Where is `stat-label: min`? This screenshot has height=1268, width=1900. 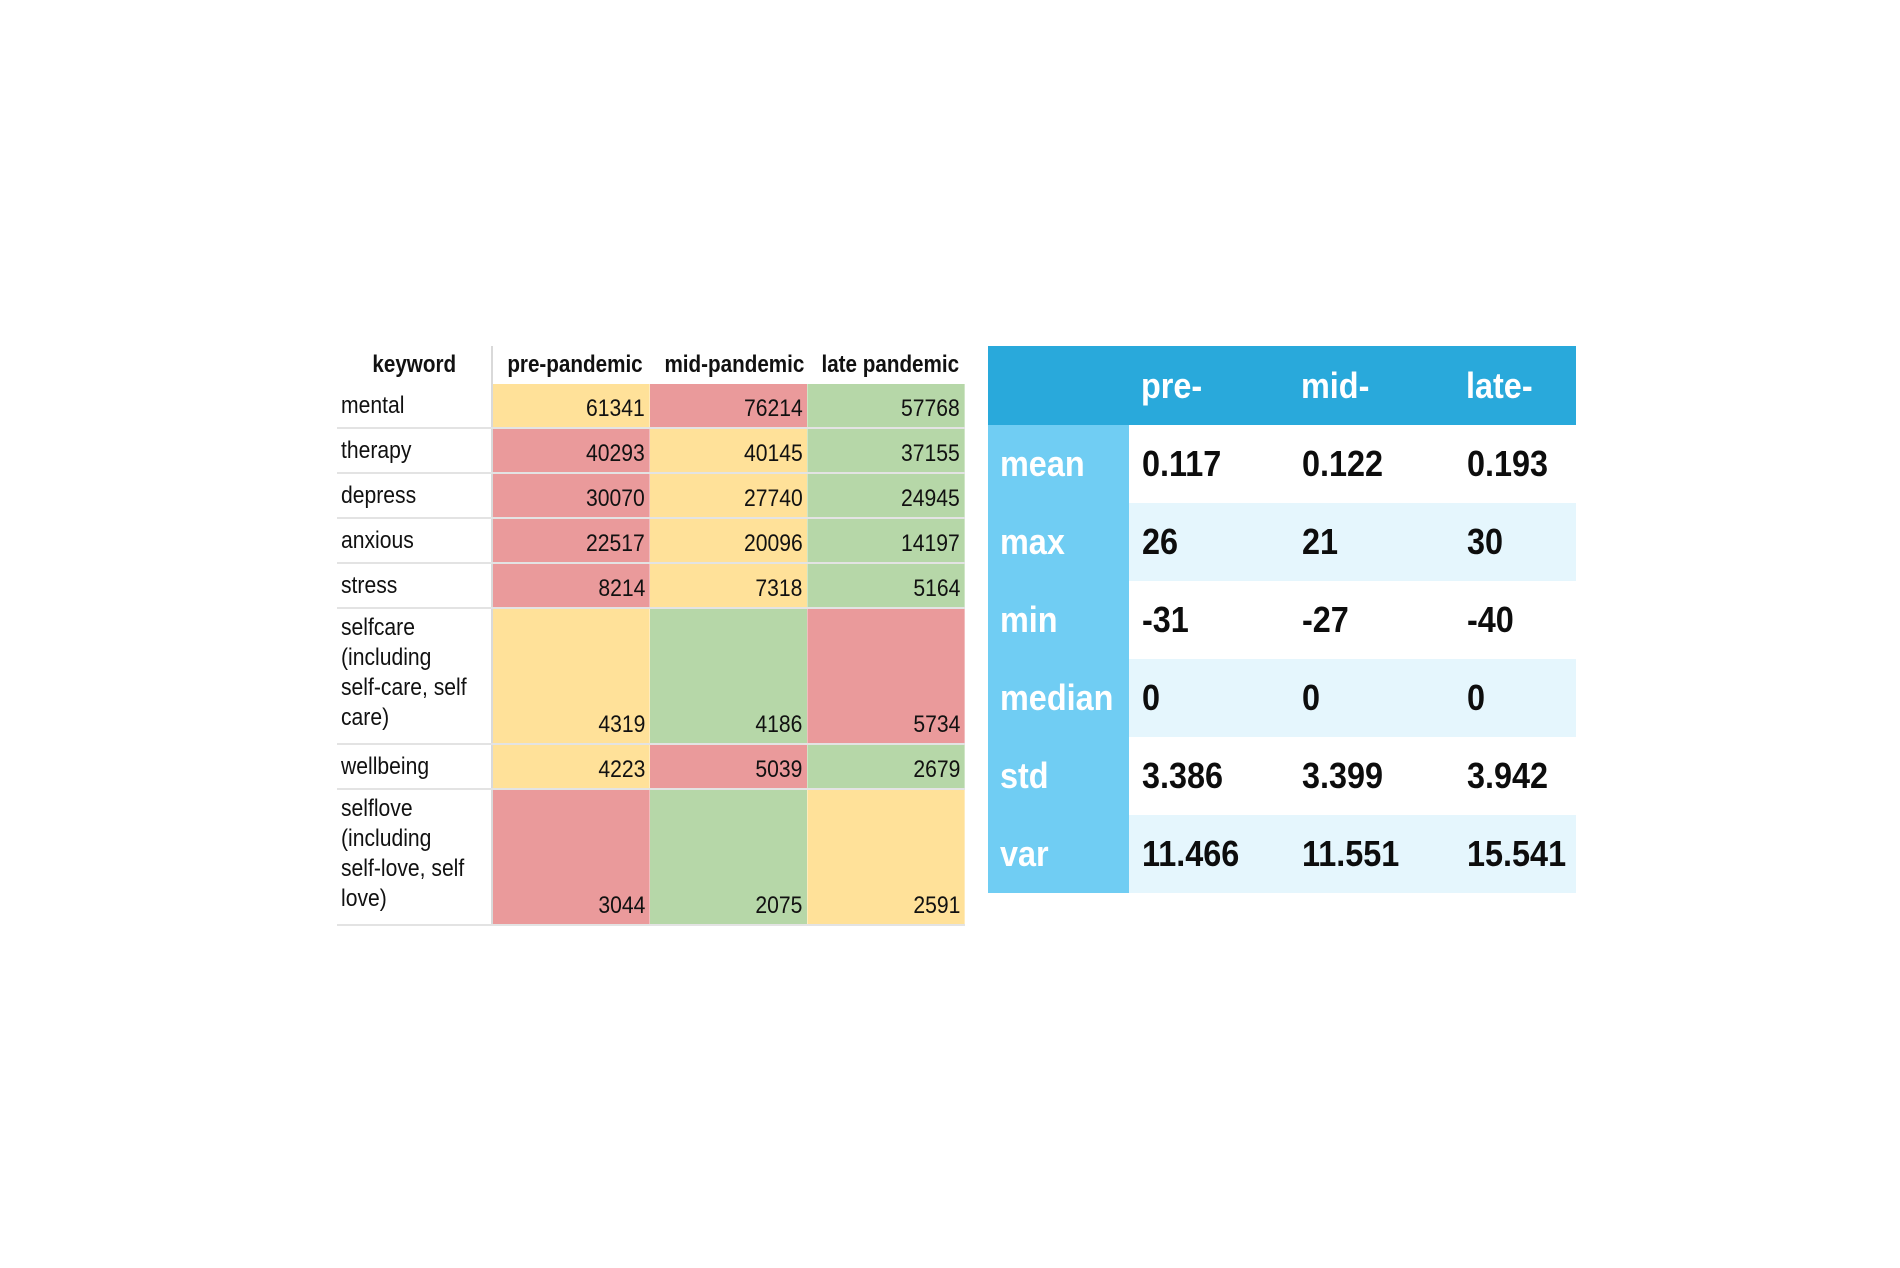 stat-label: min is located at coordinates (1058, 620).